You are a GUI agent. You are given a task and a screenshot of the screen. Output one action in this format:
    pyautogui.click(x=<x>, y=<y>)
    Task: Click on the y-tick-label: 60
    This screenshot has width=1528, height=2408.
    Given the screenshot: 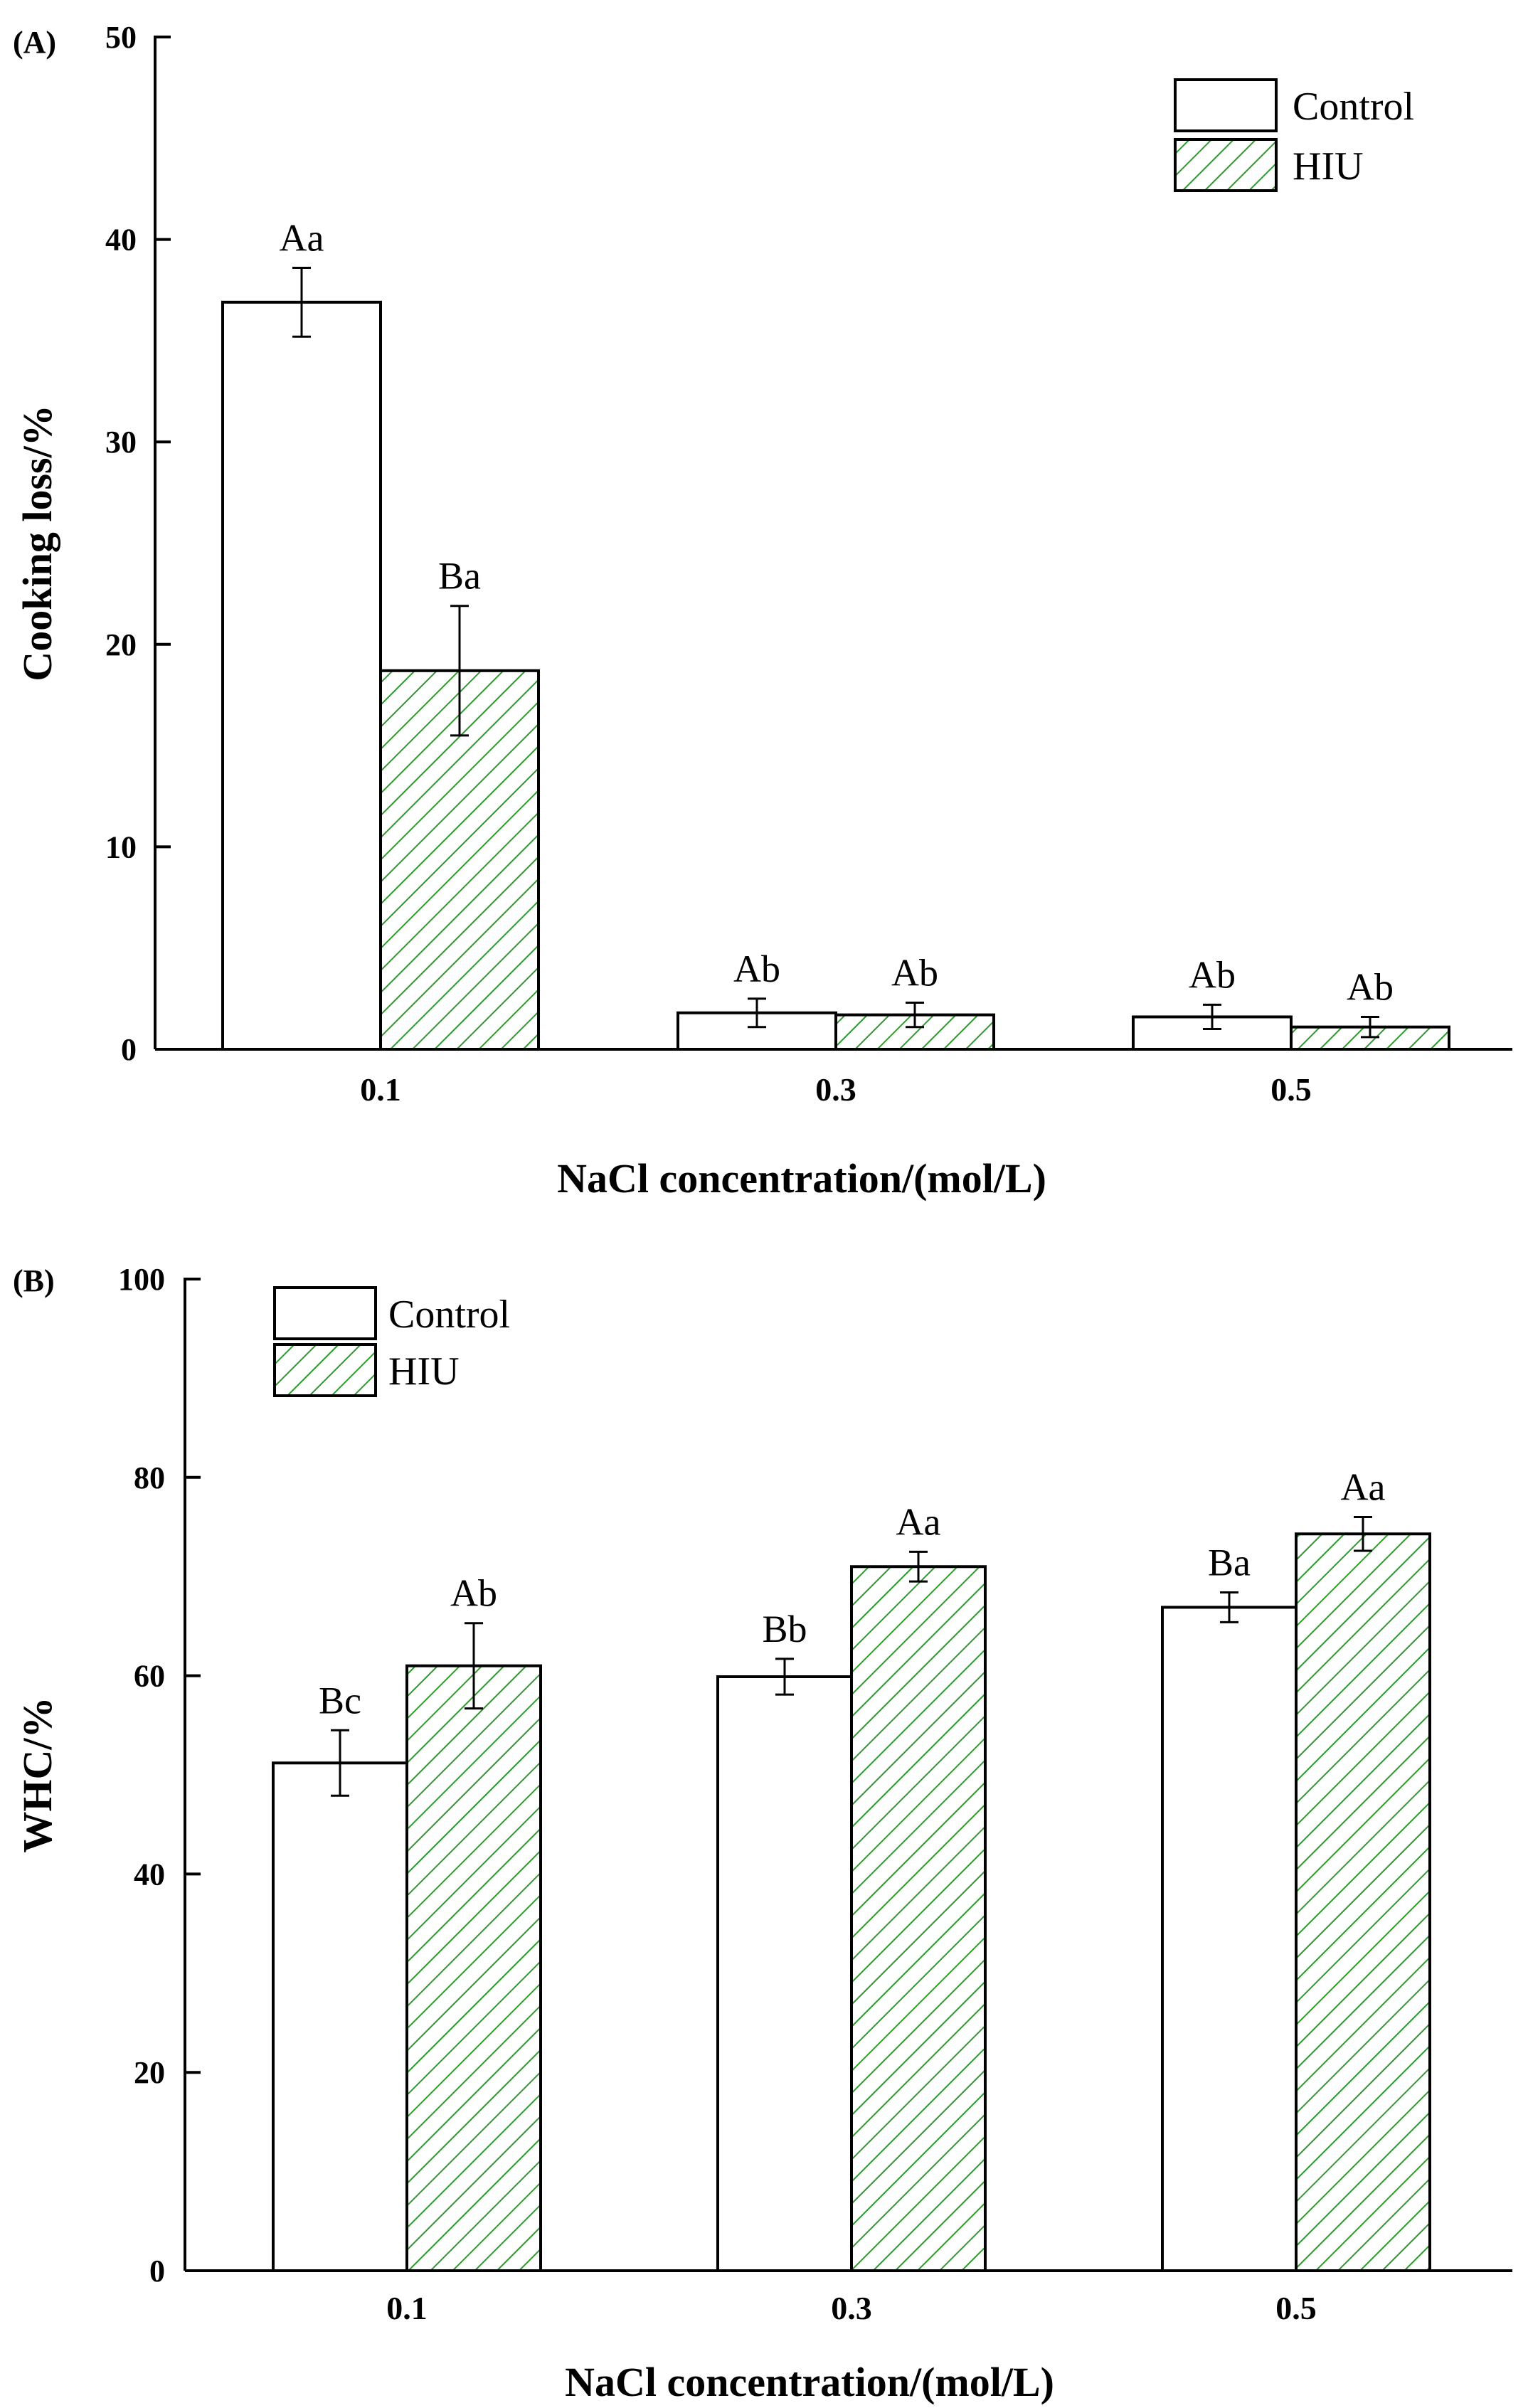 What is the action you would take?
    pyautogui.click(x=149, y=1676)
    